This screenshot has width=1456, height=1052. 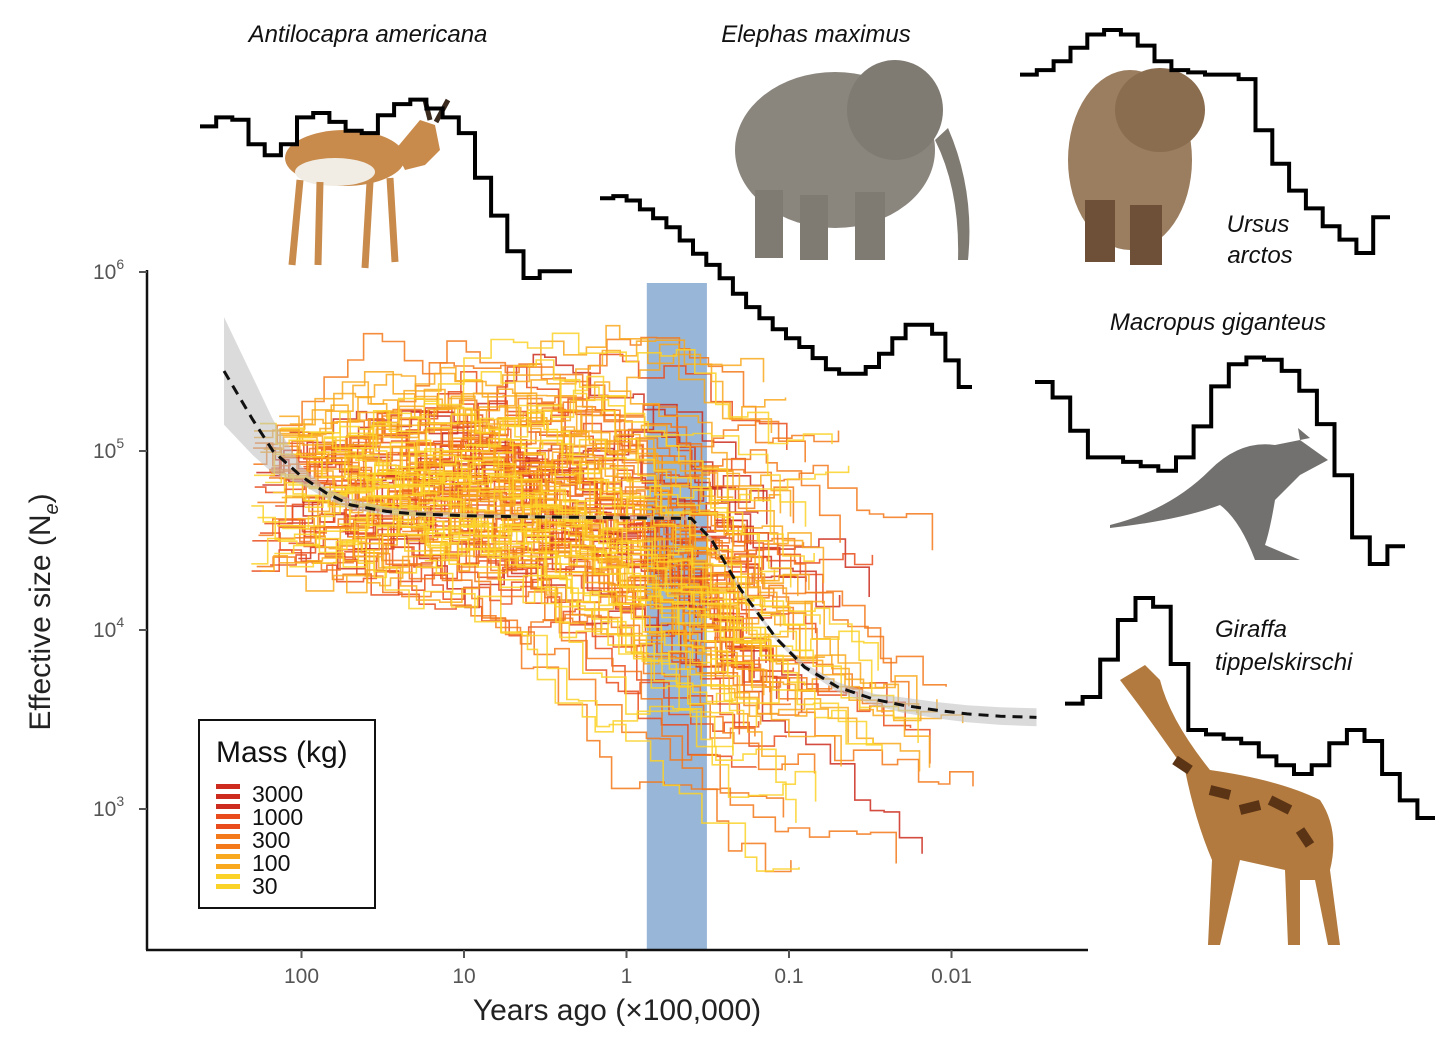 I want to click on y-tick-exponent: 4, so click(x=120, y=622).